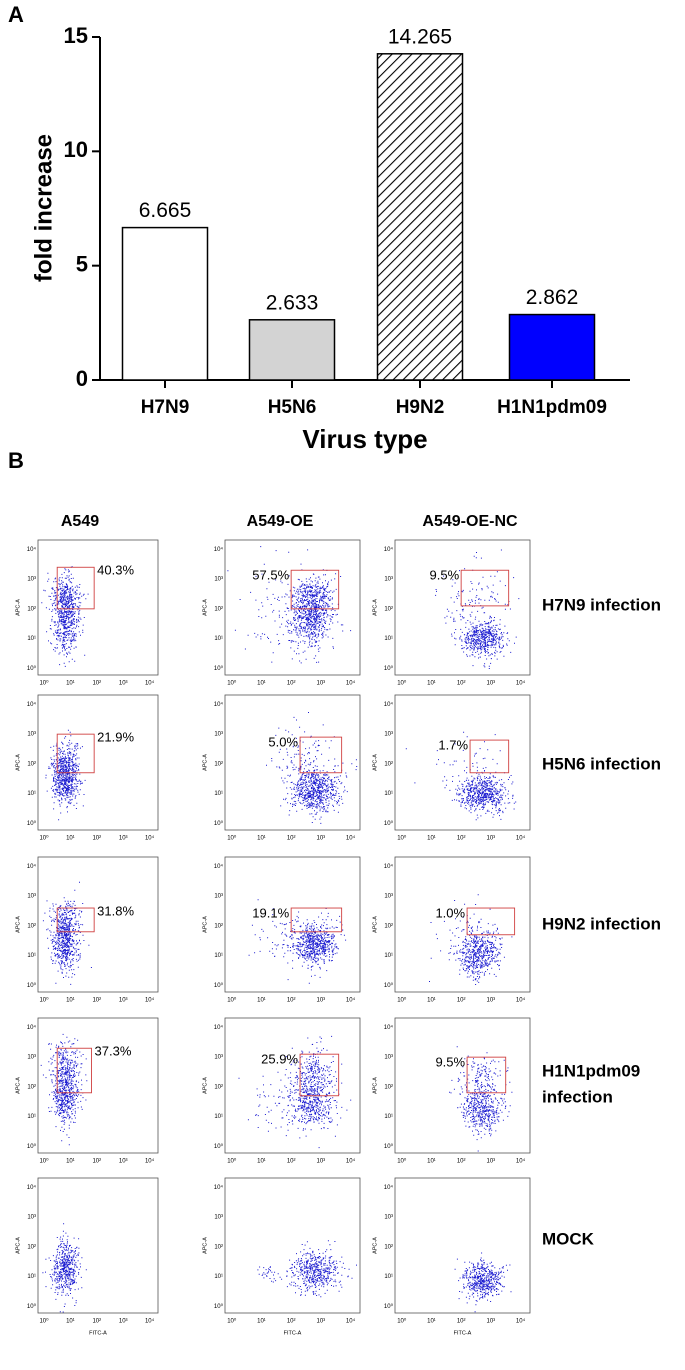 This screenshot has width=685, height=1370. Describe the element at coordinates (43, 208) in the screenshot. I see `y-axis-title: fold increase` at that location.